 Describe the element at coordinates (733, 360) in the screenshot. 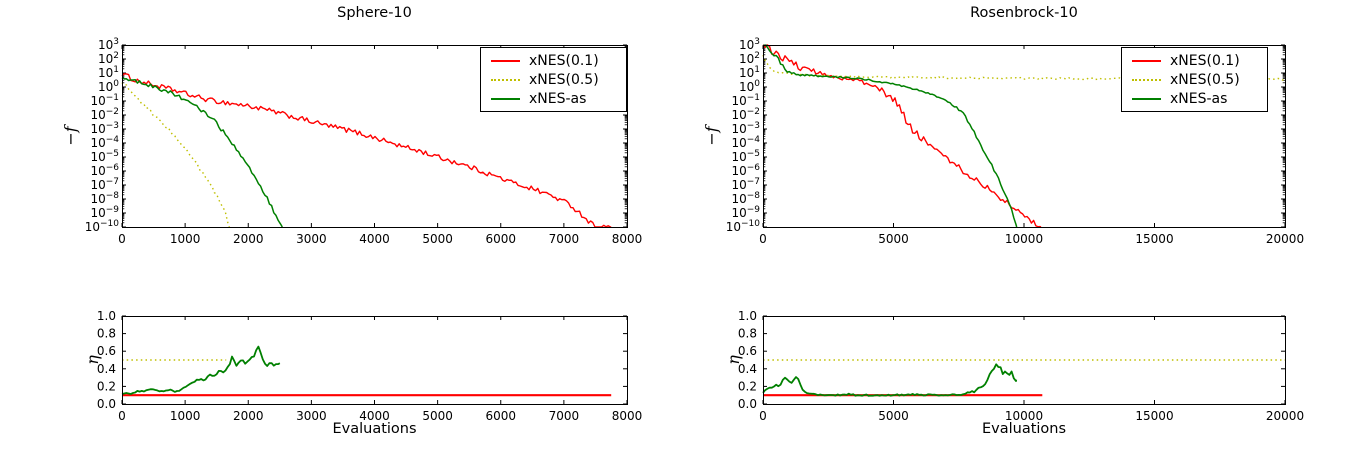

I see `ylabel-rosenbrock-eta: η` at that location.